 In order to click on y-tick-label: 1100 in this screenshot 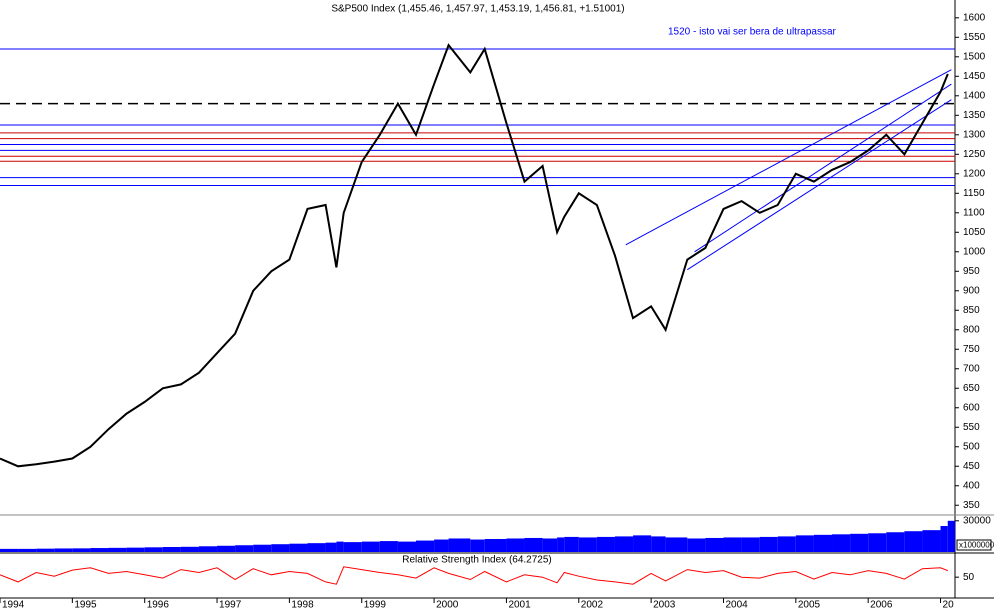, I will do `click(974, 212)`.